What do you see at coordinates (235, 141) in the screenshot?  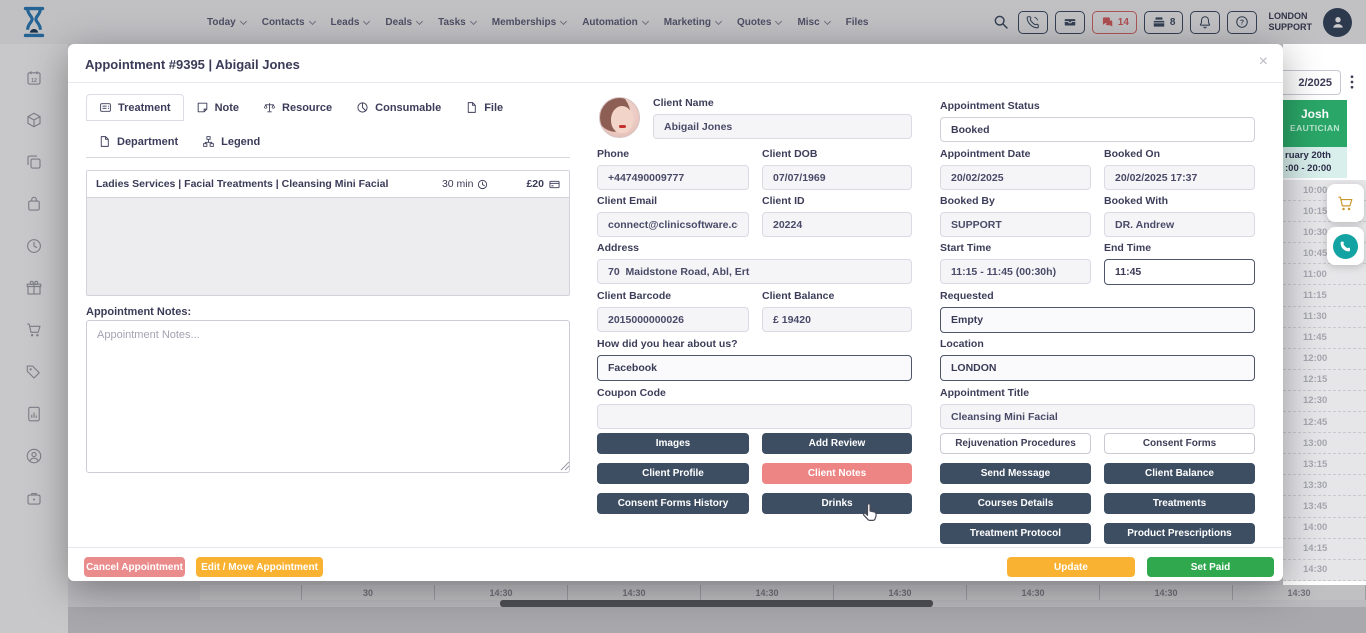 I see `tab-legend: Legend` at bounding box center [235, 141].